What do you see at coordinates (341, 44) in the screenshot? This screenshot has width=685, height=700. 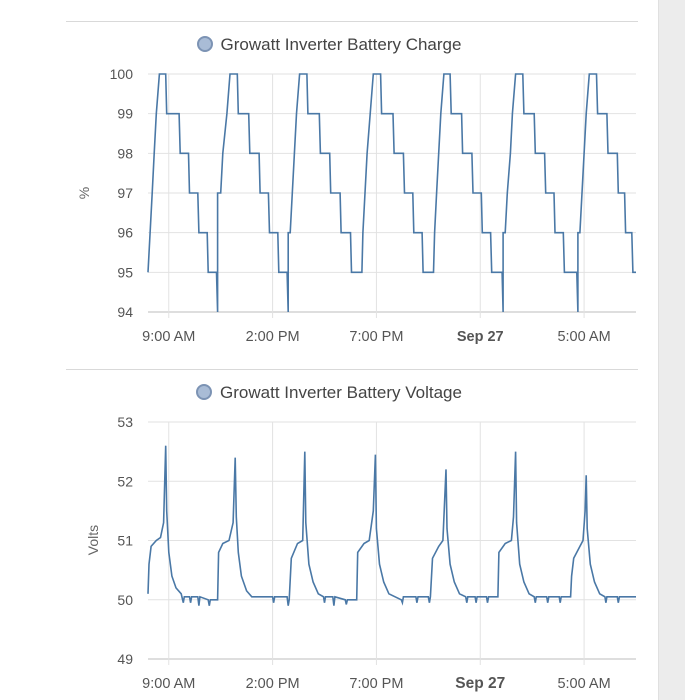 I see `legend-label: Growatt Inverter Battery Charge` at bounding box center [341, 44].